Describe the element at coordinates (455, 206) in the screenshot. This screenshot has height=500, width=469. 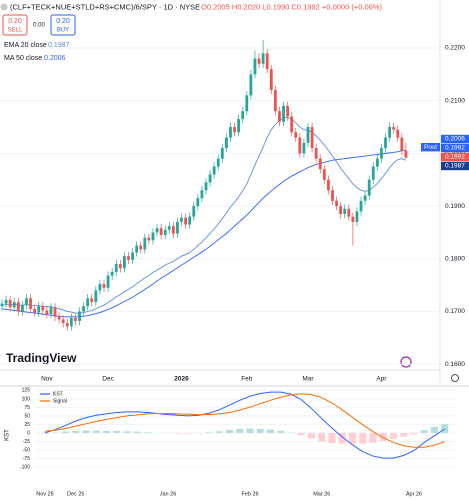
I see `y-tick-label: 0.1900` at that location.